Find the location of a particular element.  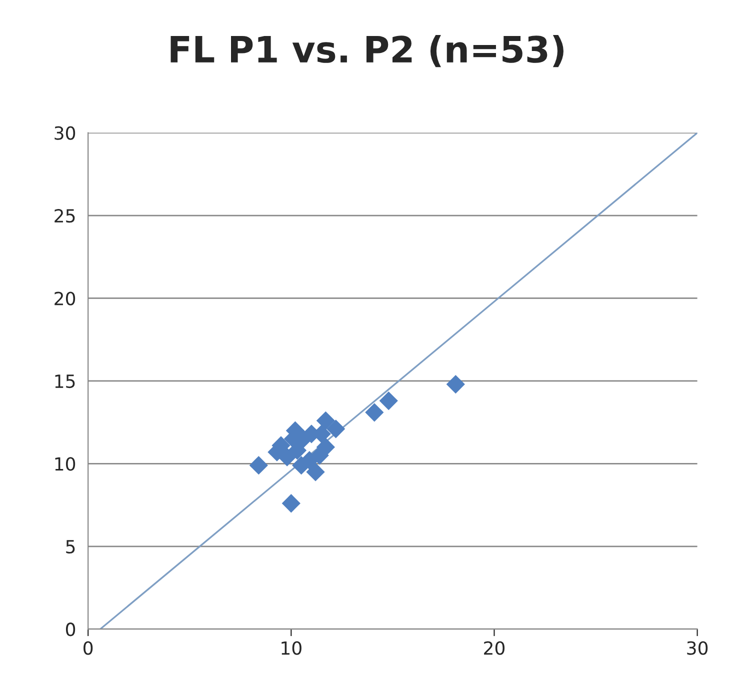

y-tick-label: 0 is located at coordinates (71, 629).